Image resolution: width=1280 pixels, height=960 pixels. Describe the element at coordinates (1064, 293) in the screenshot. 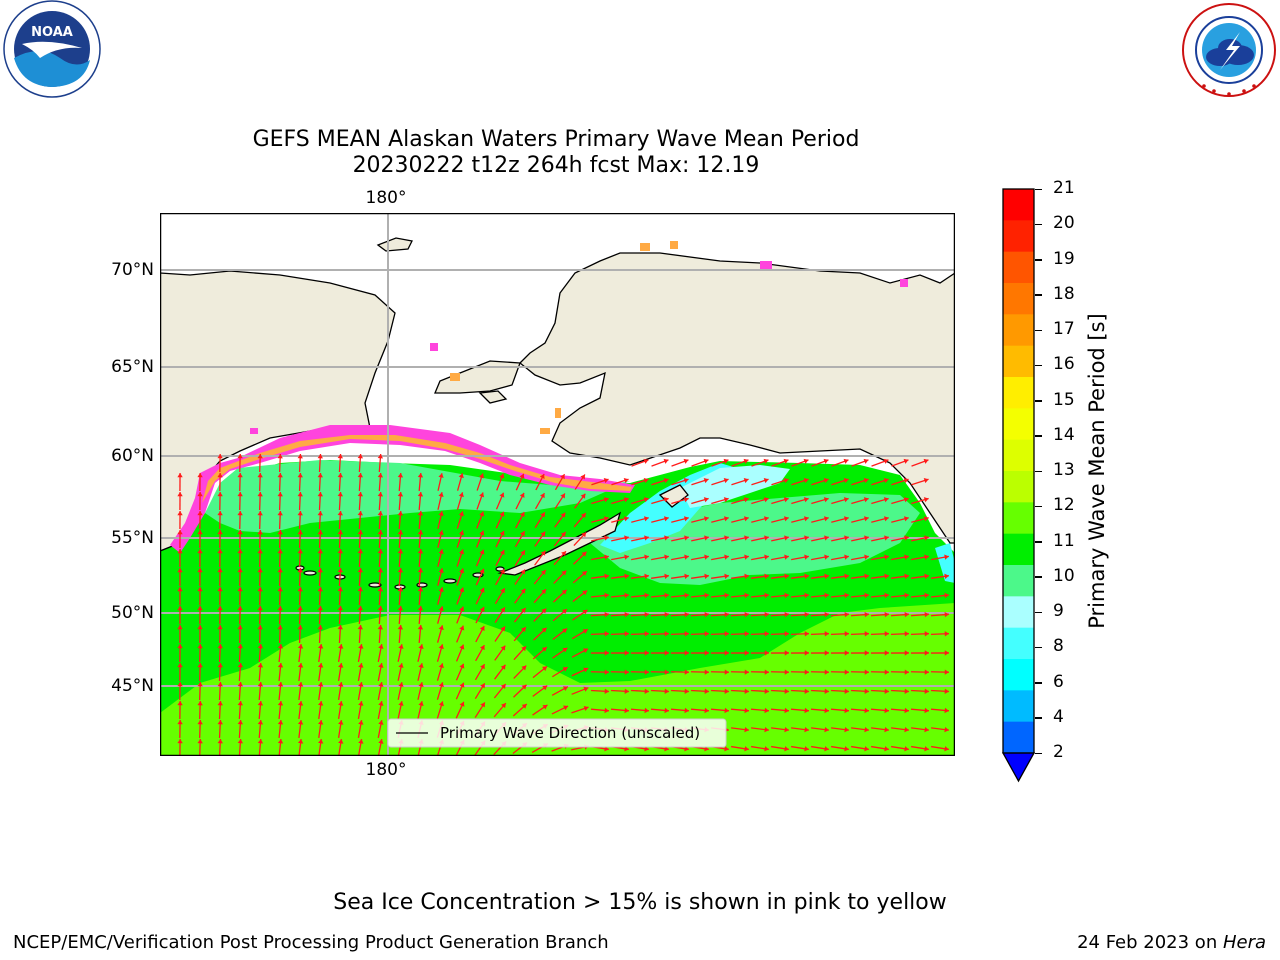

I see `colorbar-tick-label: 18` at that location.